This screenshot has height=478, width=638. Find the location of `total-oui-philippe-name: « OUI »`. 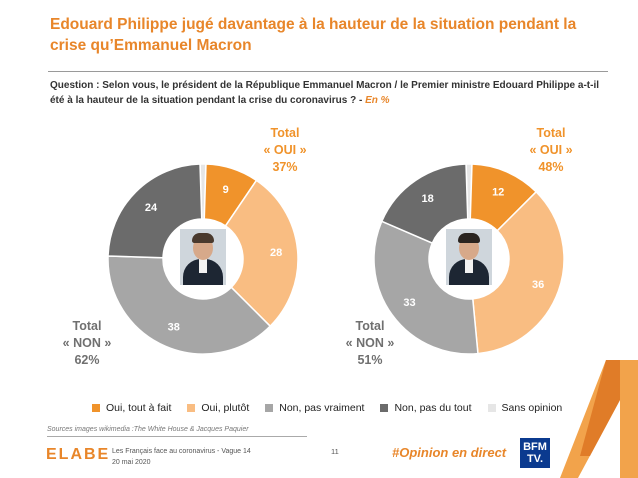

total-oui-philippe-name: « OUI » is located at coordinates (551, 150).